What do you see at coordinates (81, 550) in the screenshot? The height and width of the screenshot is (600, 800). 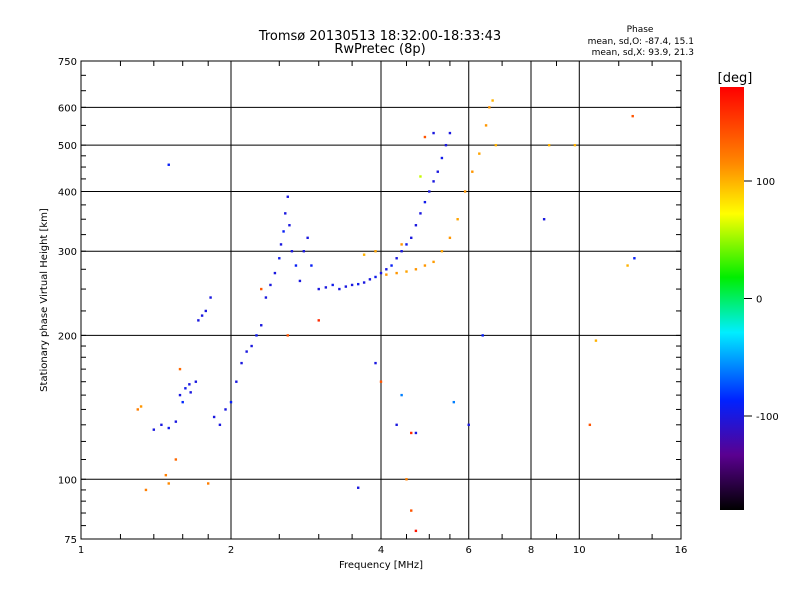 I see `x-tick-label: 1` at bounding box center [81, 550].